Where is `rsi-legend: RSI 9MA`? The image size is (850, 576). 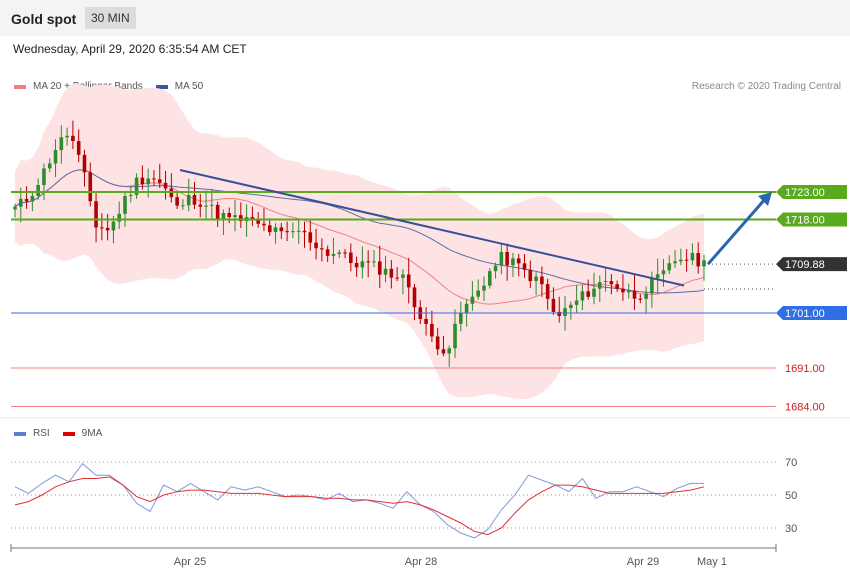 rsi-legend: RSI 9MA is located at coordinates (64, 433).